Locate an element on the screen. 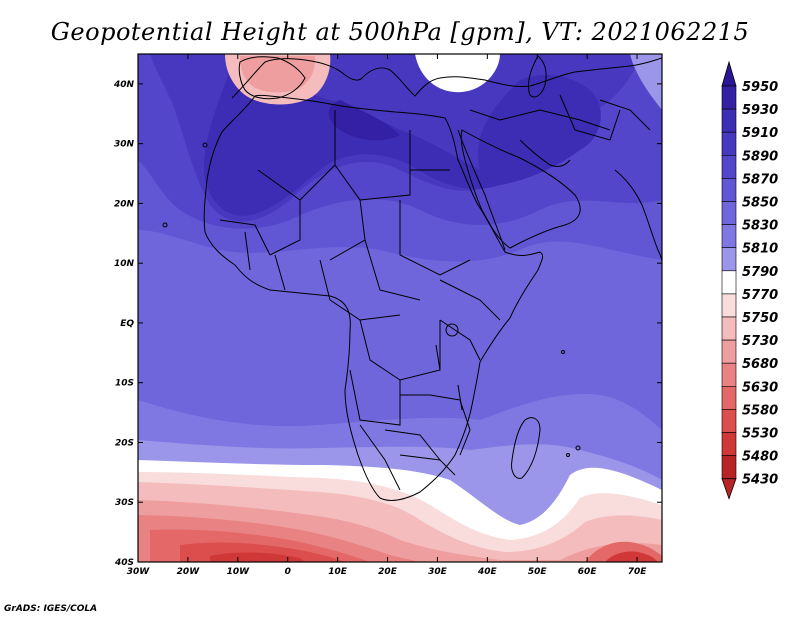 This screenshot has width=800, height=618. europe-coastline is located at coordinates (446, 78).